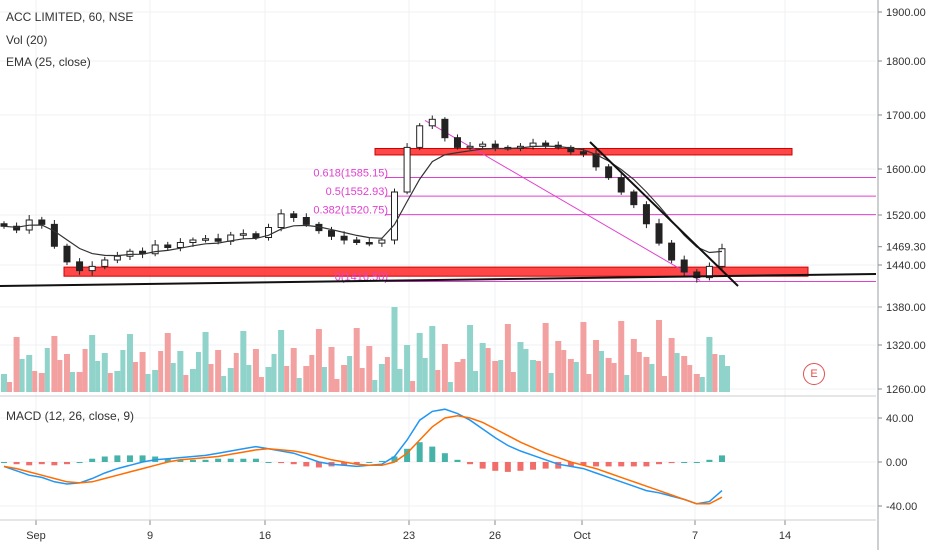  I want to click on support-trendline, so click(438, 280).